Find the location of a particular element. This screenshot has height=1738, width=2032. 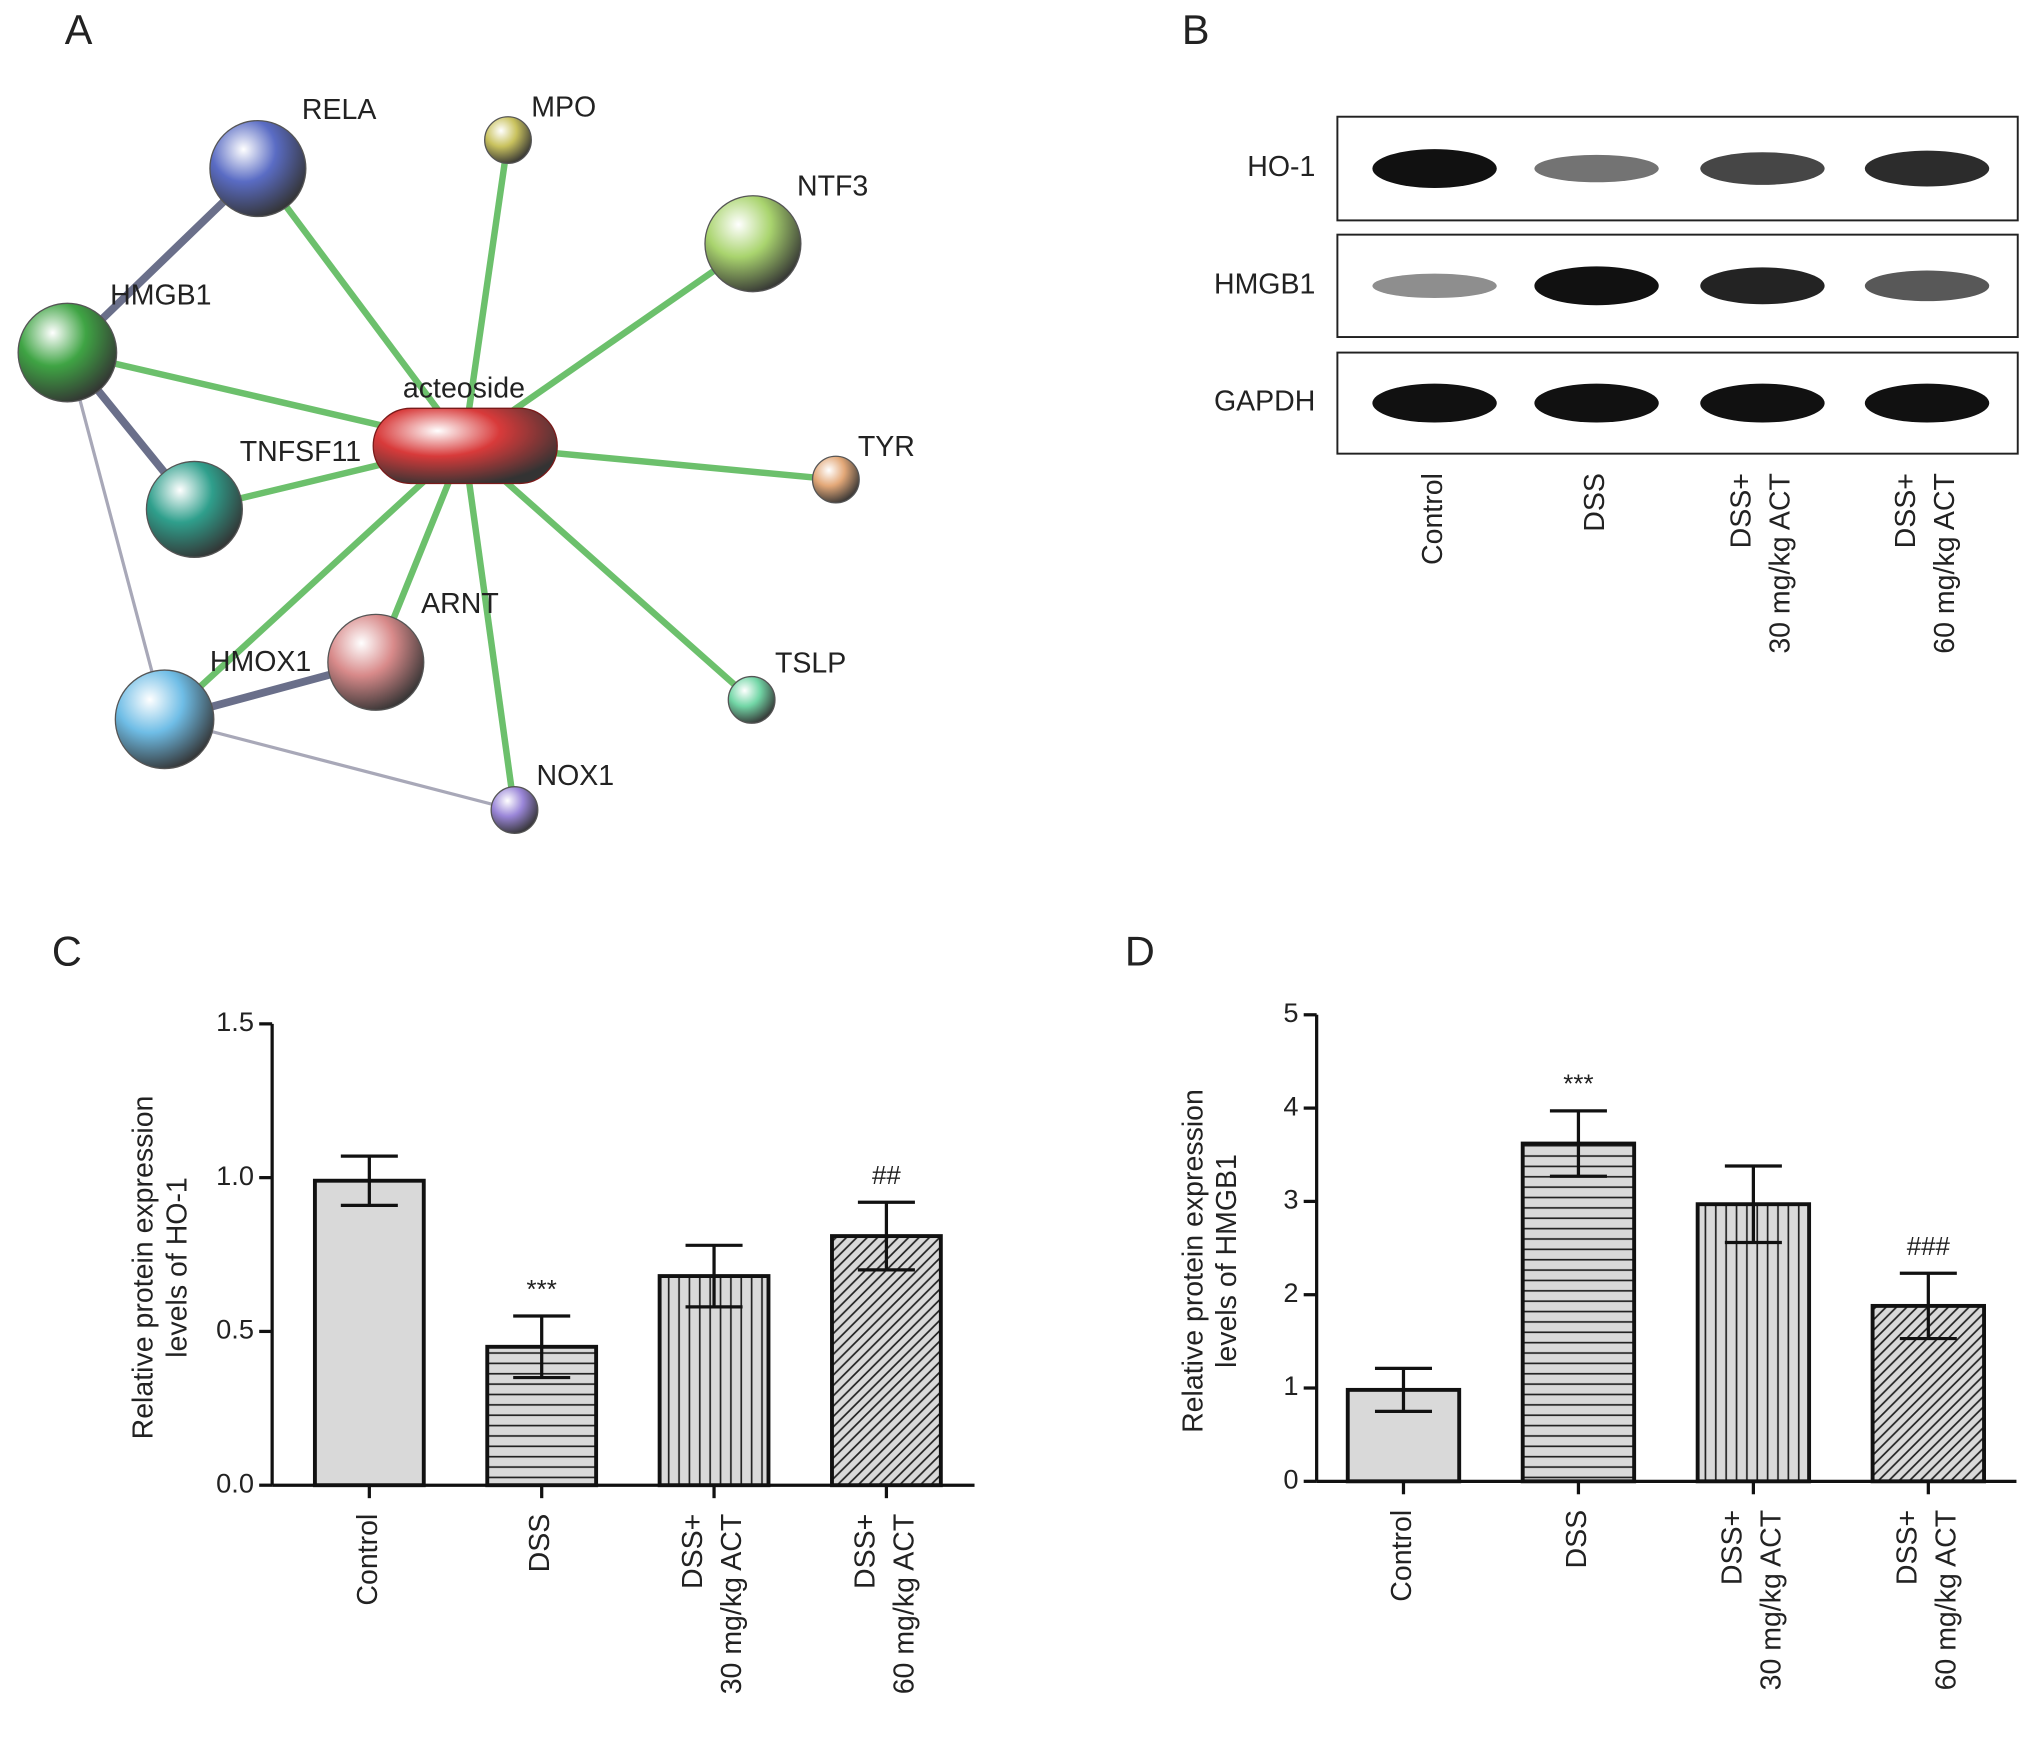

panel-label: D is located at coordinates (1140, 951).